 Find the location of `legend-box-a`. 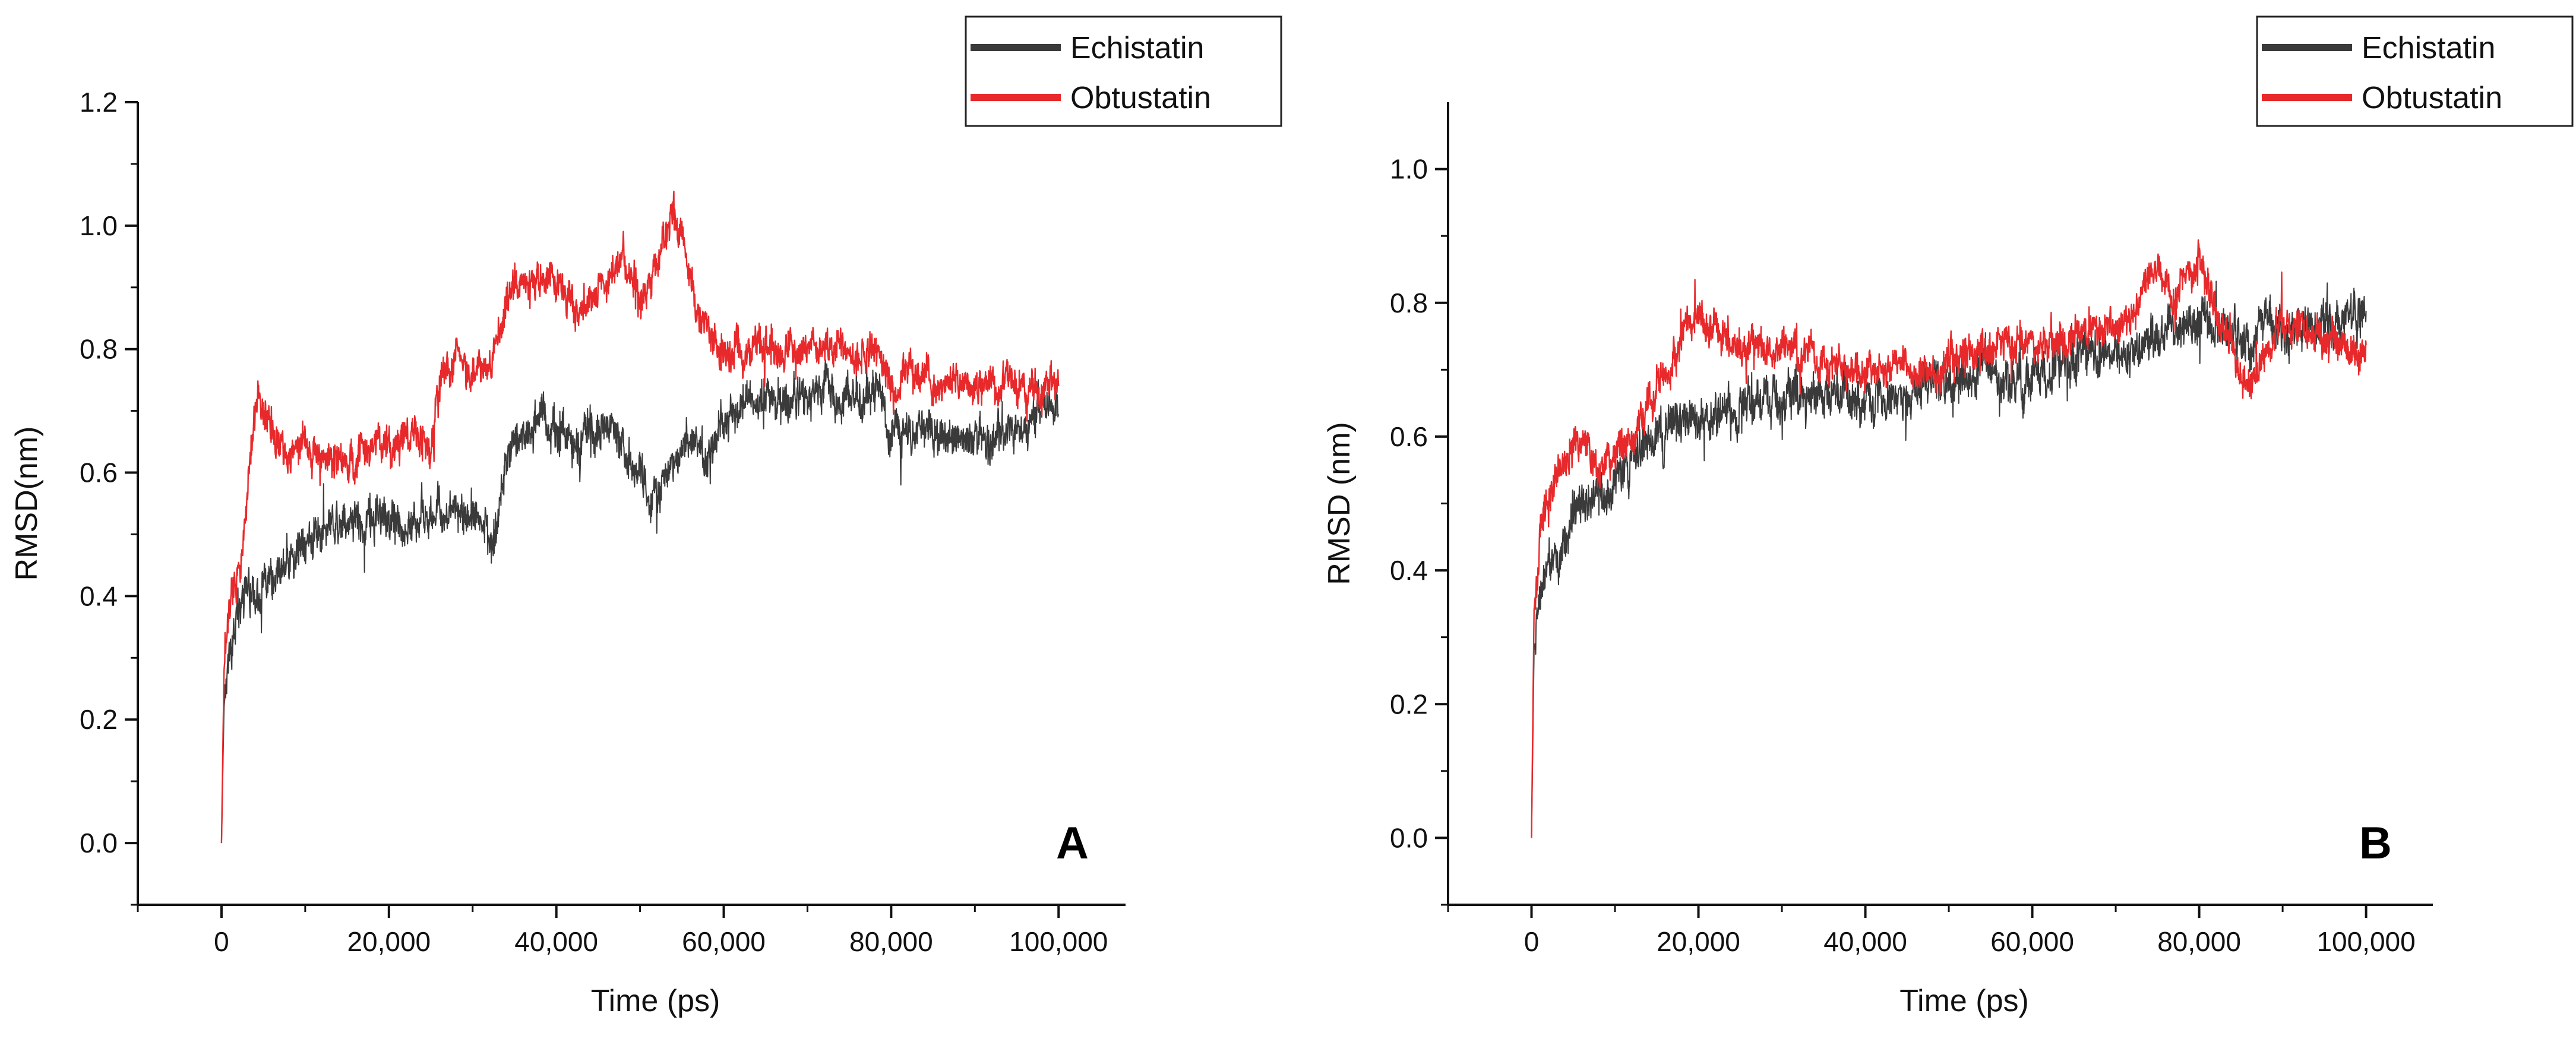

legend-box-a is located at coordinates (1123, 71).